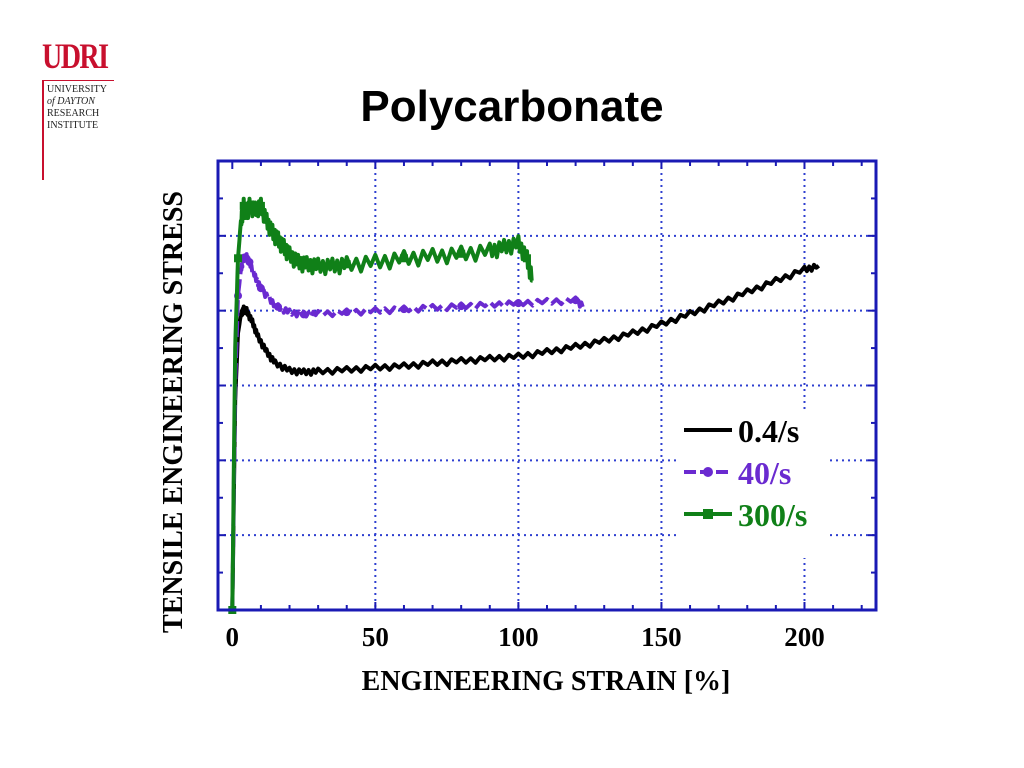 This screenshot has height=768, width=1024. Describe the element at coordinates (661, 637) in the screenshot. I see `x-tick-label-150: 150` at that location.